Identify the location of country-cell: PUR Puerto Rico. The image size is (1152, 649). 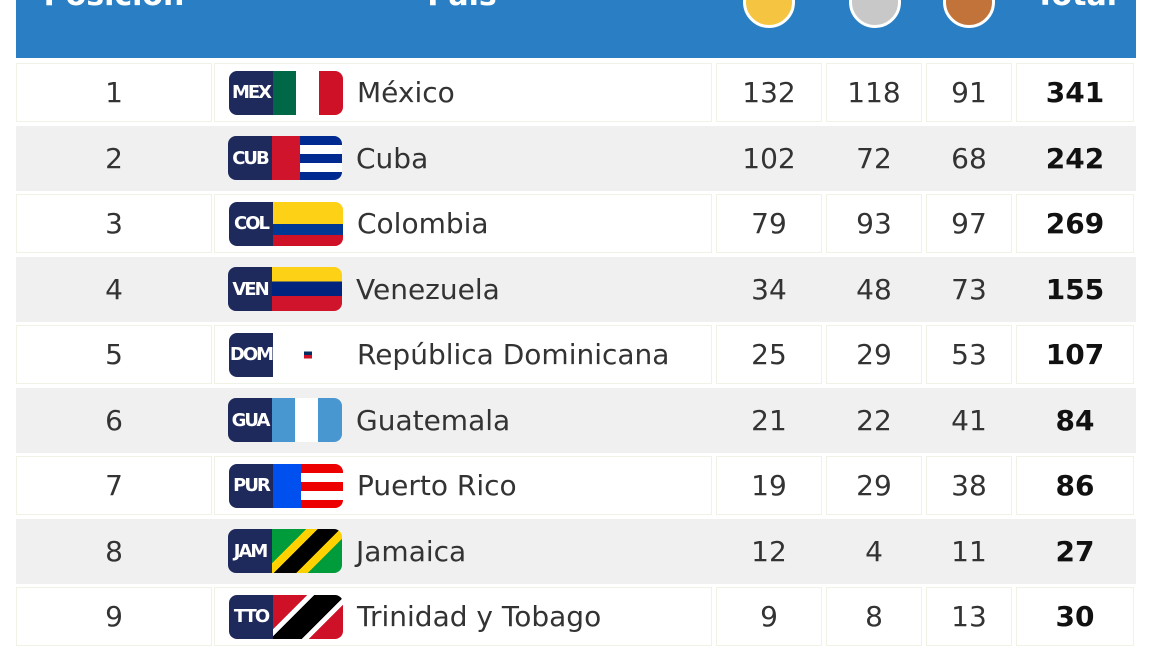
(463, 485).